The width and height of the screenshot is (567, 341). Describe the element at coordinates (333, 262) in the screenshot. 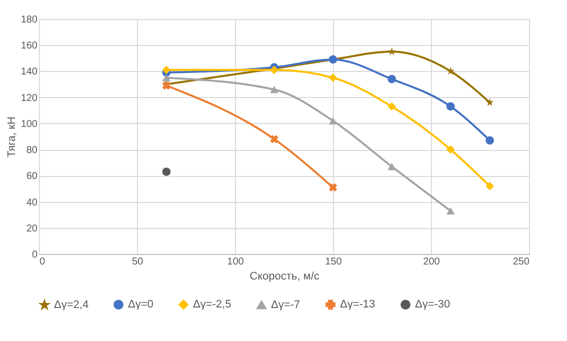

I see `x-tick-label: 150` at that location.